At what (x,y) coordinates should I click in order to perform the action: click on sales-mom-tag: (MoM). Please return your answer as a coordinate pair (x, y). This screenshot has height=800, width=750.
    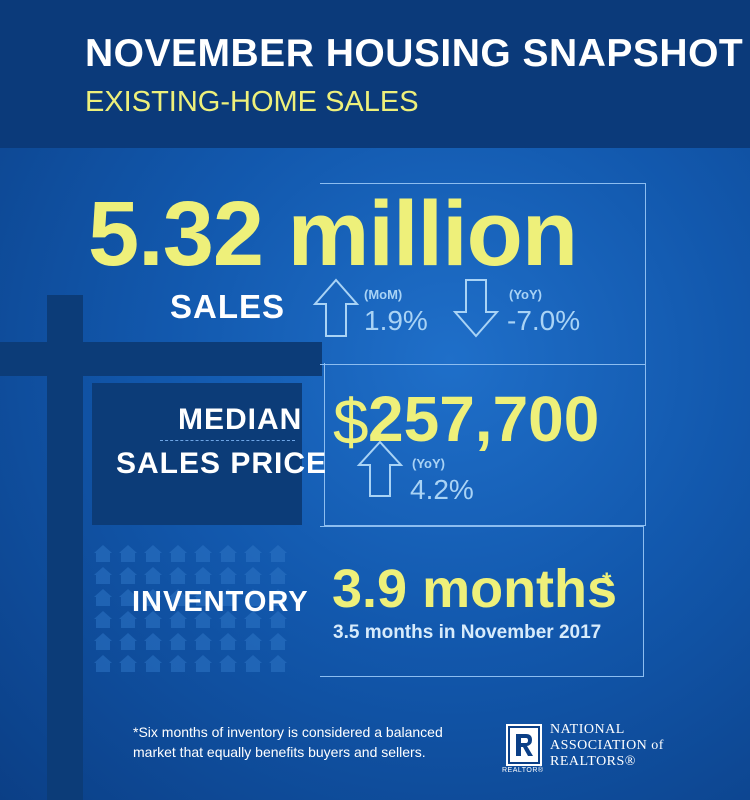
    Looking at the image, I should click on (383, 294).